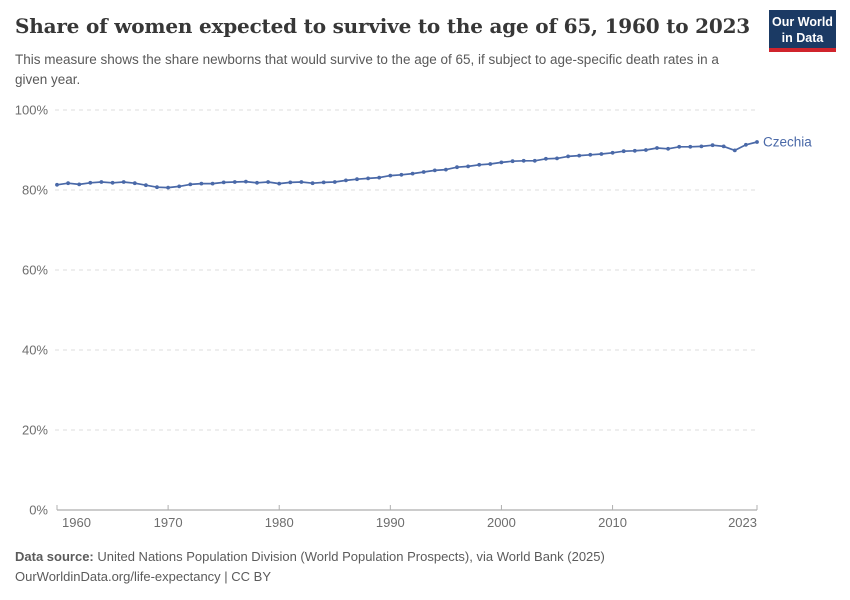 This screenshot has width=850, height=600. Describe the element at coordinates (35, 430) in the screenshot. I see `y-axis-tick-label: 20%` at that location.